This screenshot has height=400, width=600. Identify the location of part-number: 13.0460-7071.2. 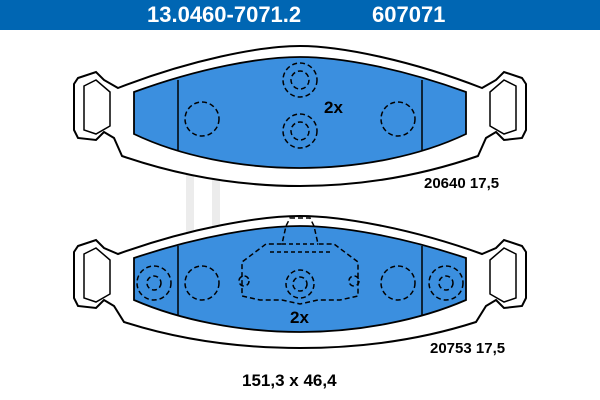
(224, 14).